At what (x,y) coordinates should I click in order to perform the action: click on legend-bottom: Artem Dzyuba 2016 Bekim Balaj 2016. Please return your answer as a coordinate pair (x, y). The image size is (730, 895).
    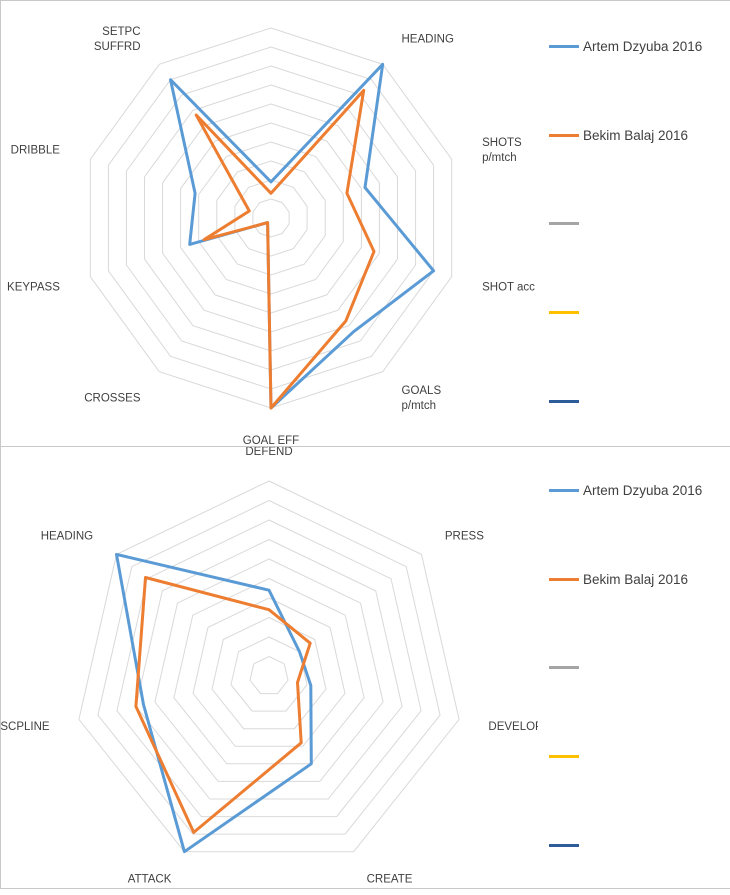
    Looking at the image, I should click on (634, 667).